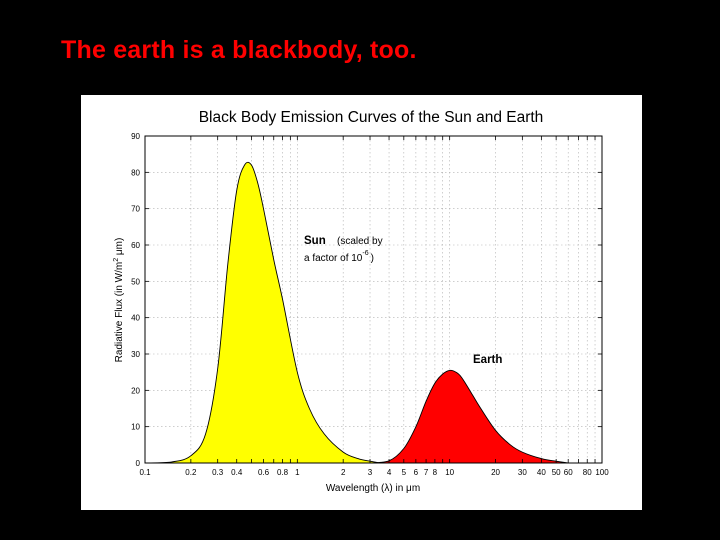 This screenshot has width=720, height=540. What do you see at coordinates (135, 209) in the screenshot?
I see `y-tick-label: 70` at bounding box center [135, 209].